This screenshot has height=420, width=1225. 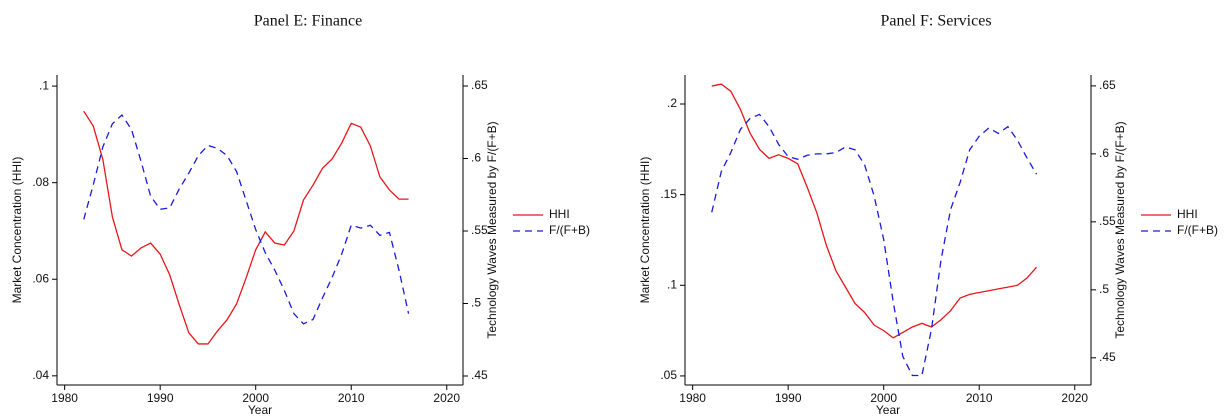 What do you see at coordinates (40, 375) in the screenshot?
I see `y-tick-label: .04` at bounding box center [40, 375].